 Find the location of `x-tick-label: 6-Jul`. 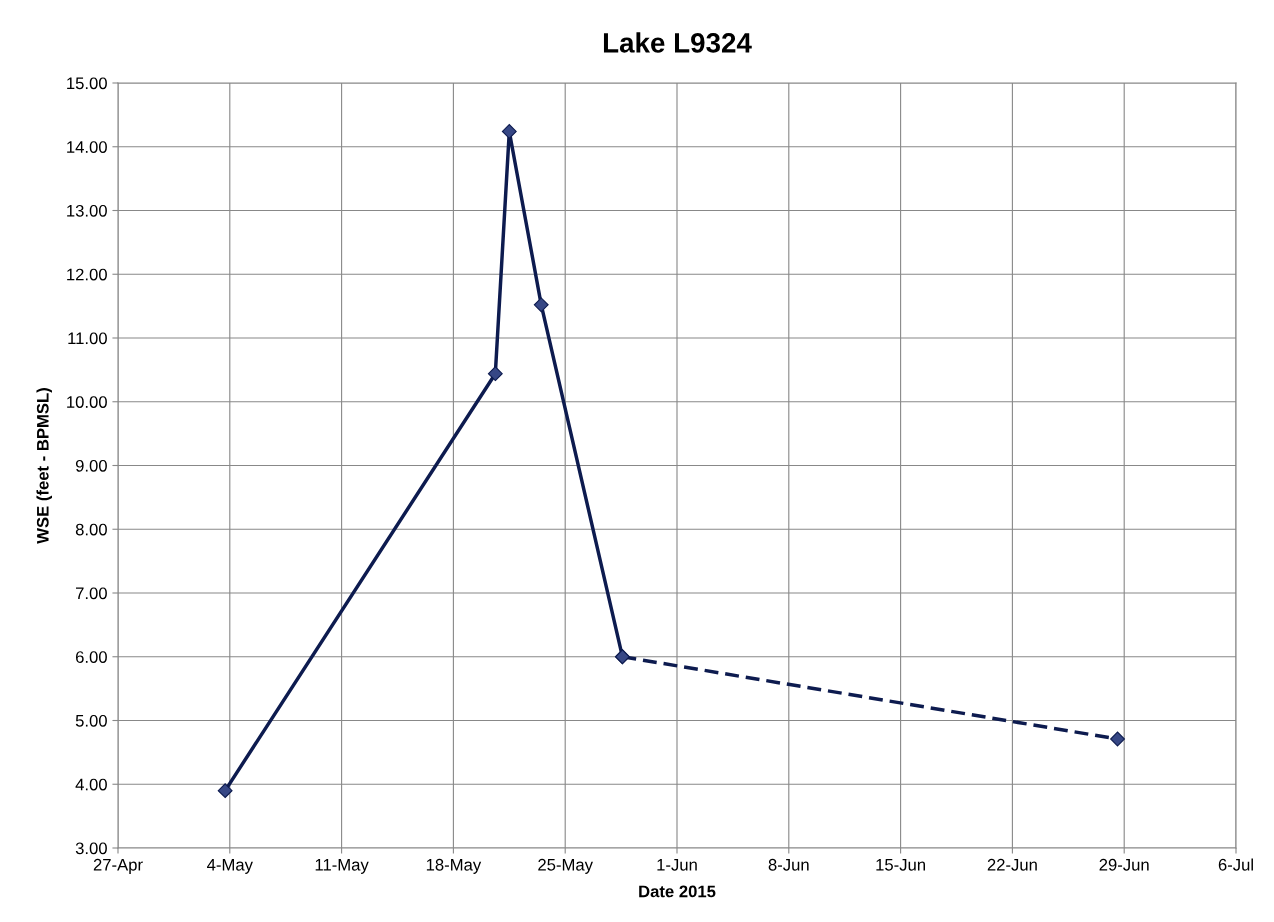

x-tick-label: 6-Jul is located at coordinates (1235, 864).